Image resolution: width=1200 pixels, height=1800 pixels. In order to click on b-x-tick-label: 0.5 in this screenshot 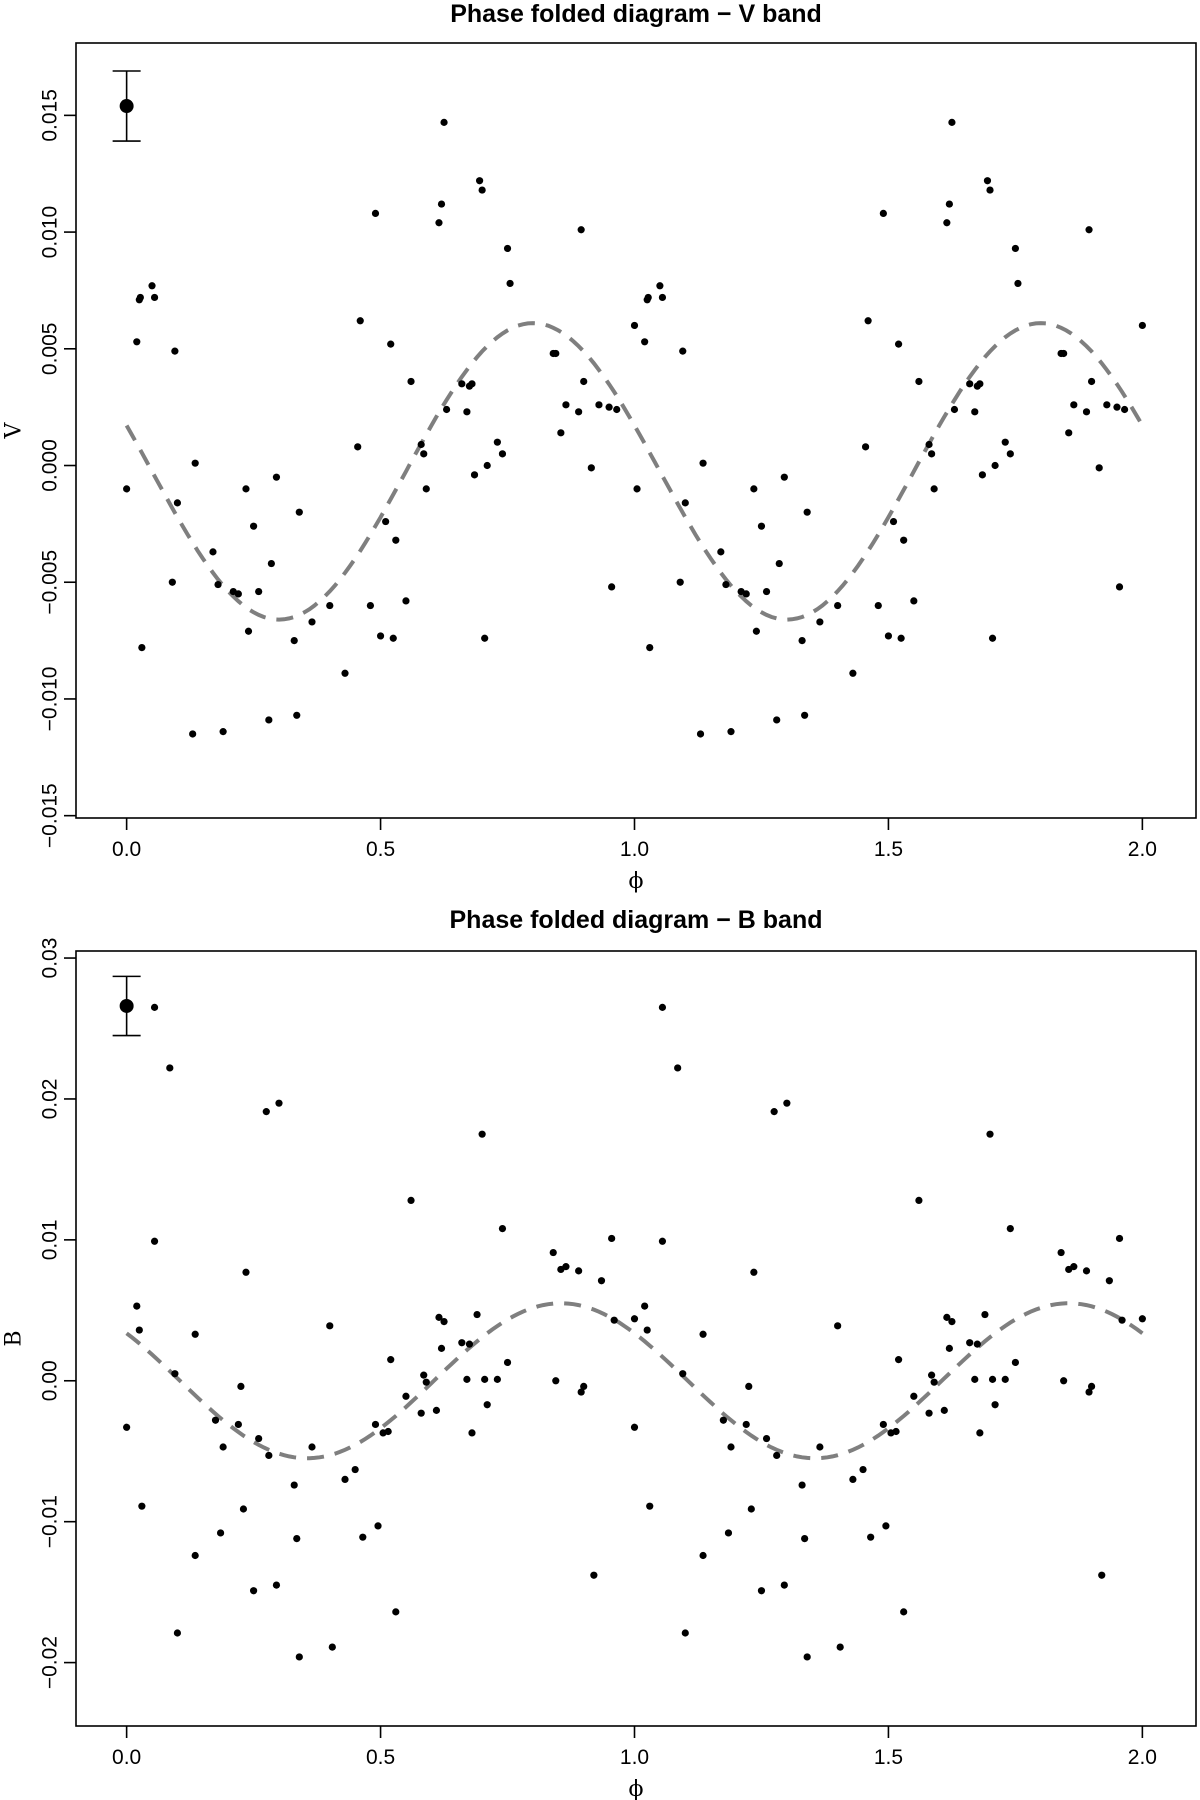, I will do `click(380, 1757)`.